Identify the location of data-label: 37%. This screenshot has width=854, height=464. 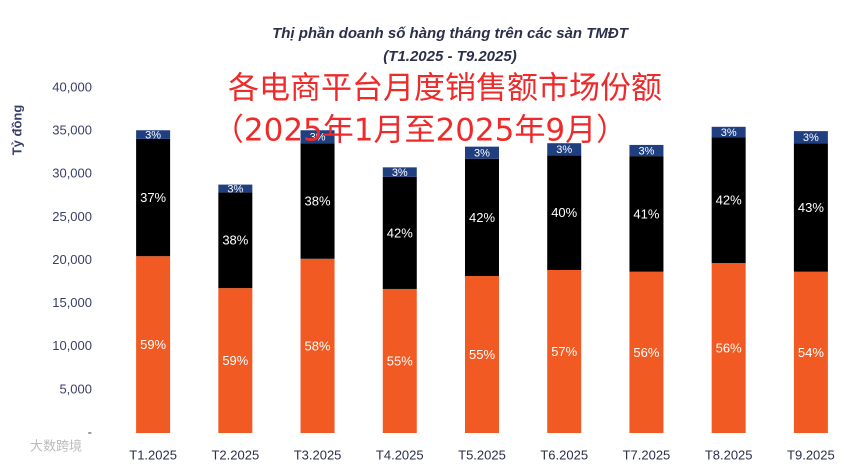
(153, 197).